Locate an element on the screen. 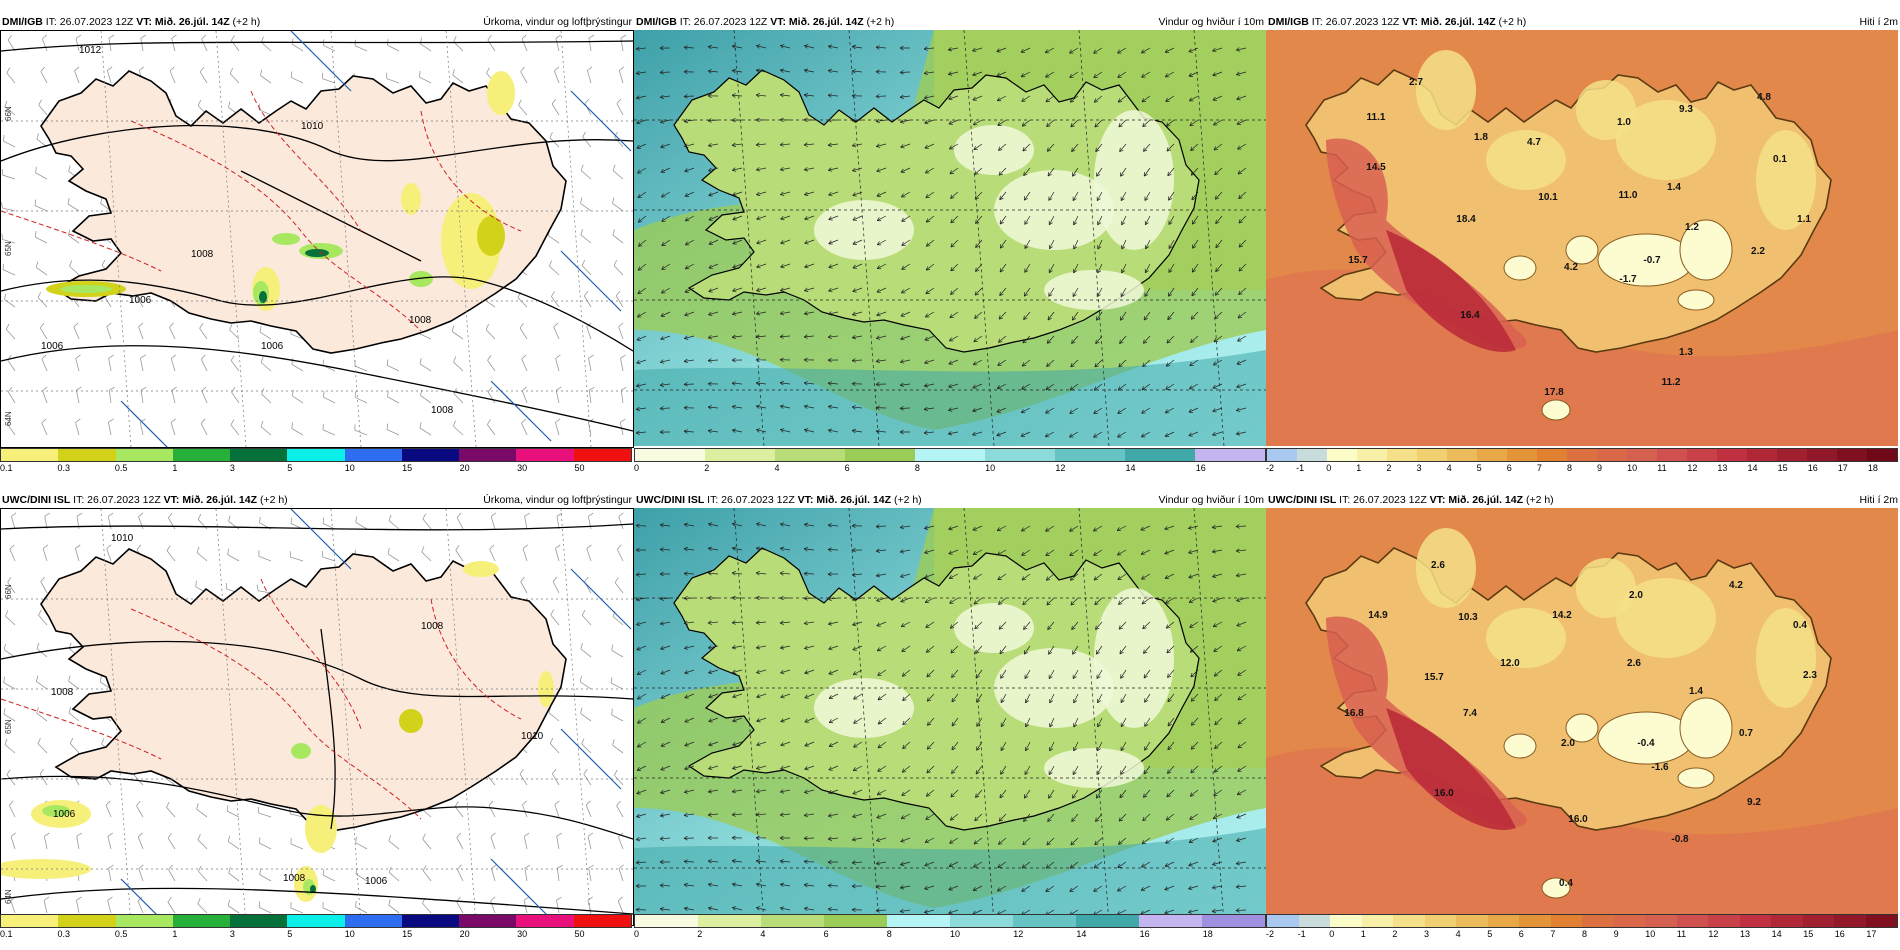  legend-tick-label: 6 is located at coordinates (847, 468).